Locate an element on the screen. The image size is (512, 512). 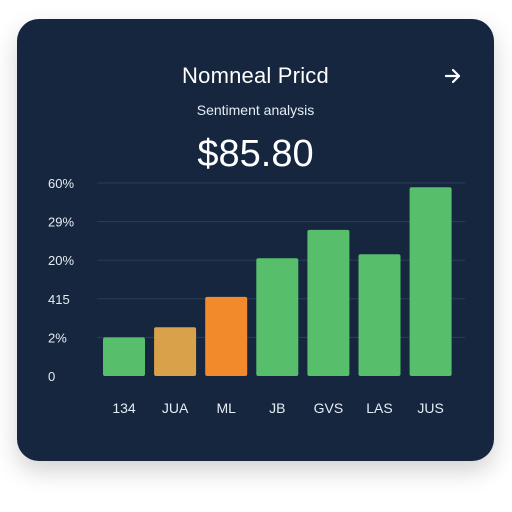
bar-jb is located at coordinates (277, 317).